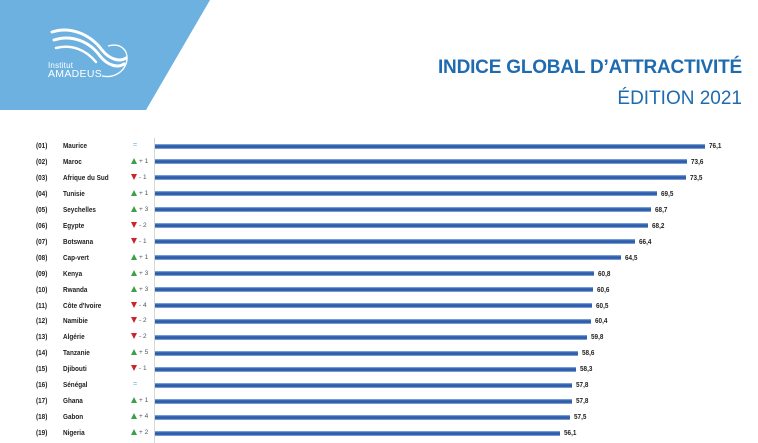 The width and height of the screenshot is (758, 443). Describe the element at coordinates (589, 67) in the screenshot. I see `page-title: INDICE GLOBAL D’ATTRACTIVITÉ` at that location.